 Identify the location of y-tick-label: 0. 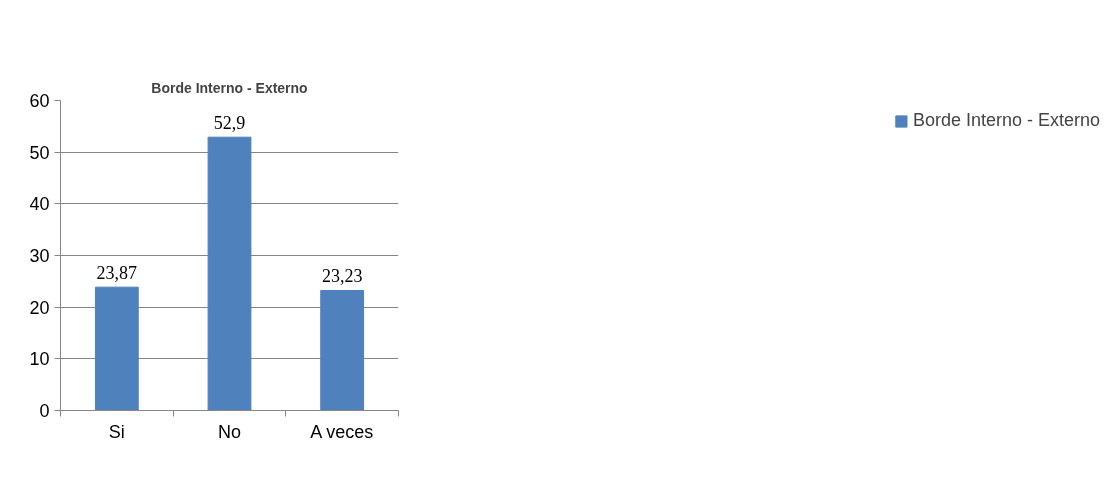
(44, 411).